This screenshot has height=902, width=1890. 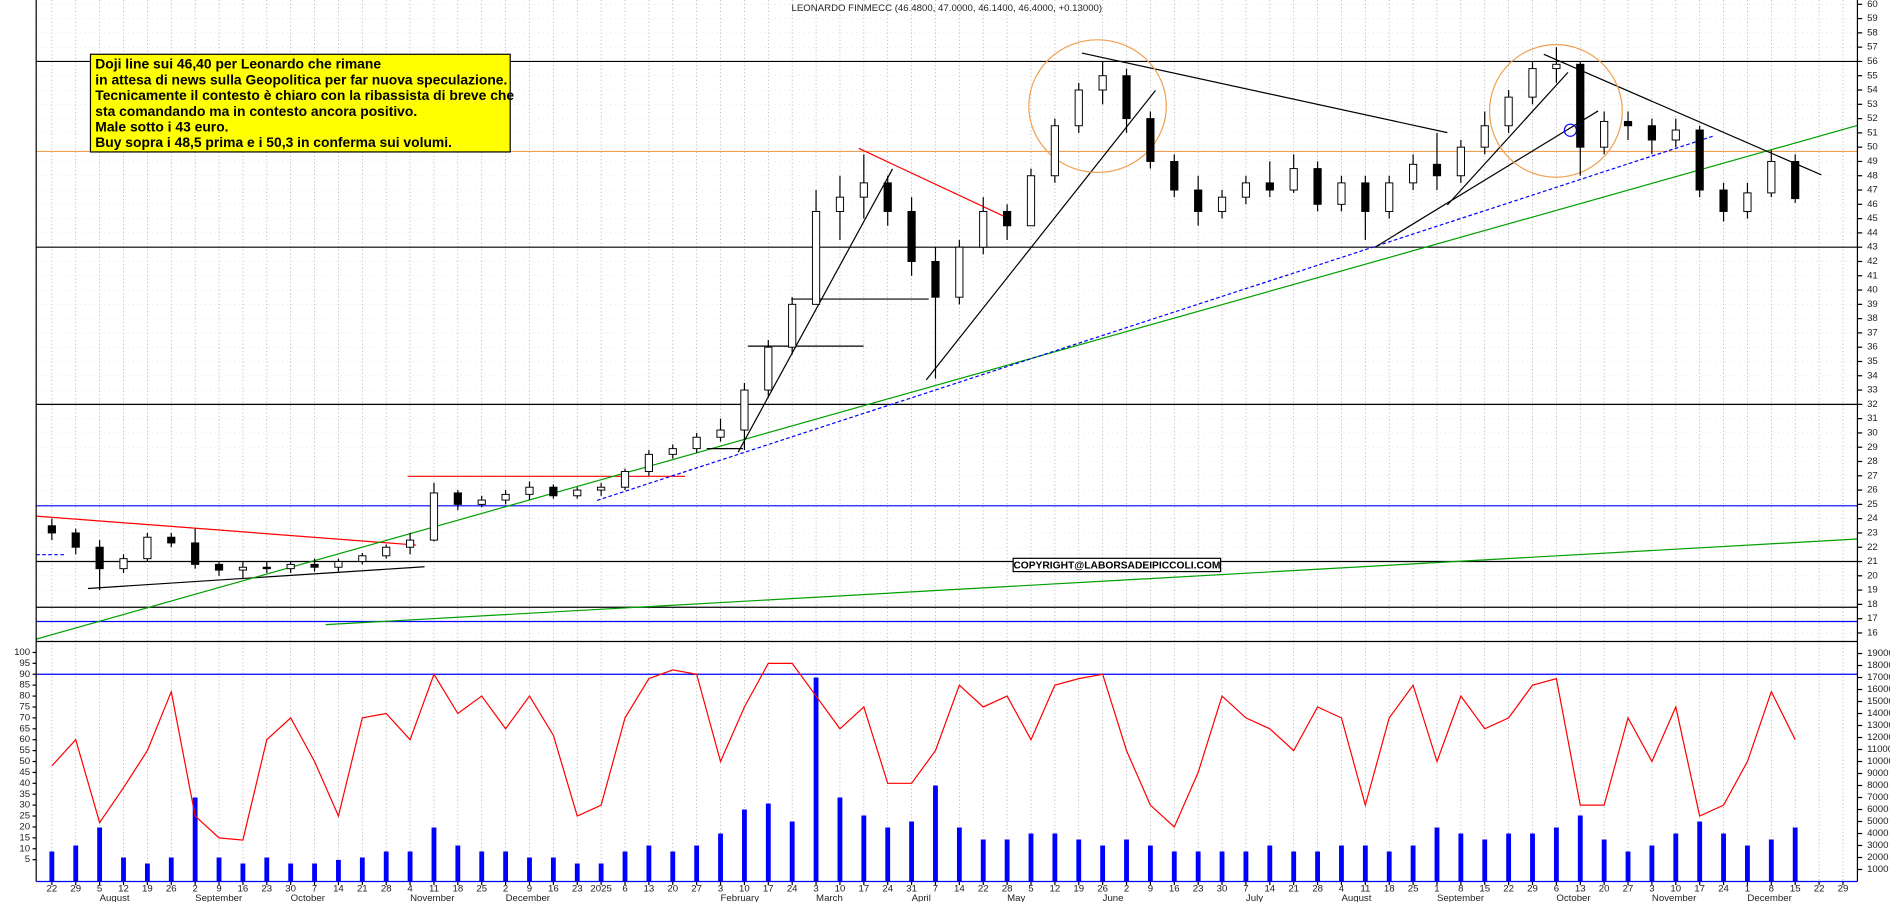 What do you see at coordinates (24, 685) in the screenshot?
I see `osc-tick-label: 85` at bounding box center [24, 685].